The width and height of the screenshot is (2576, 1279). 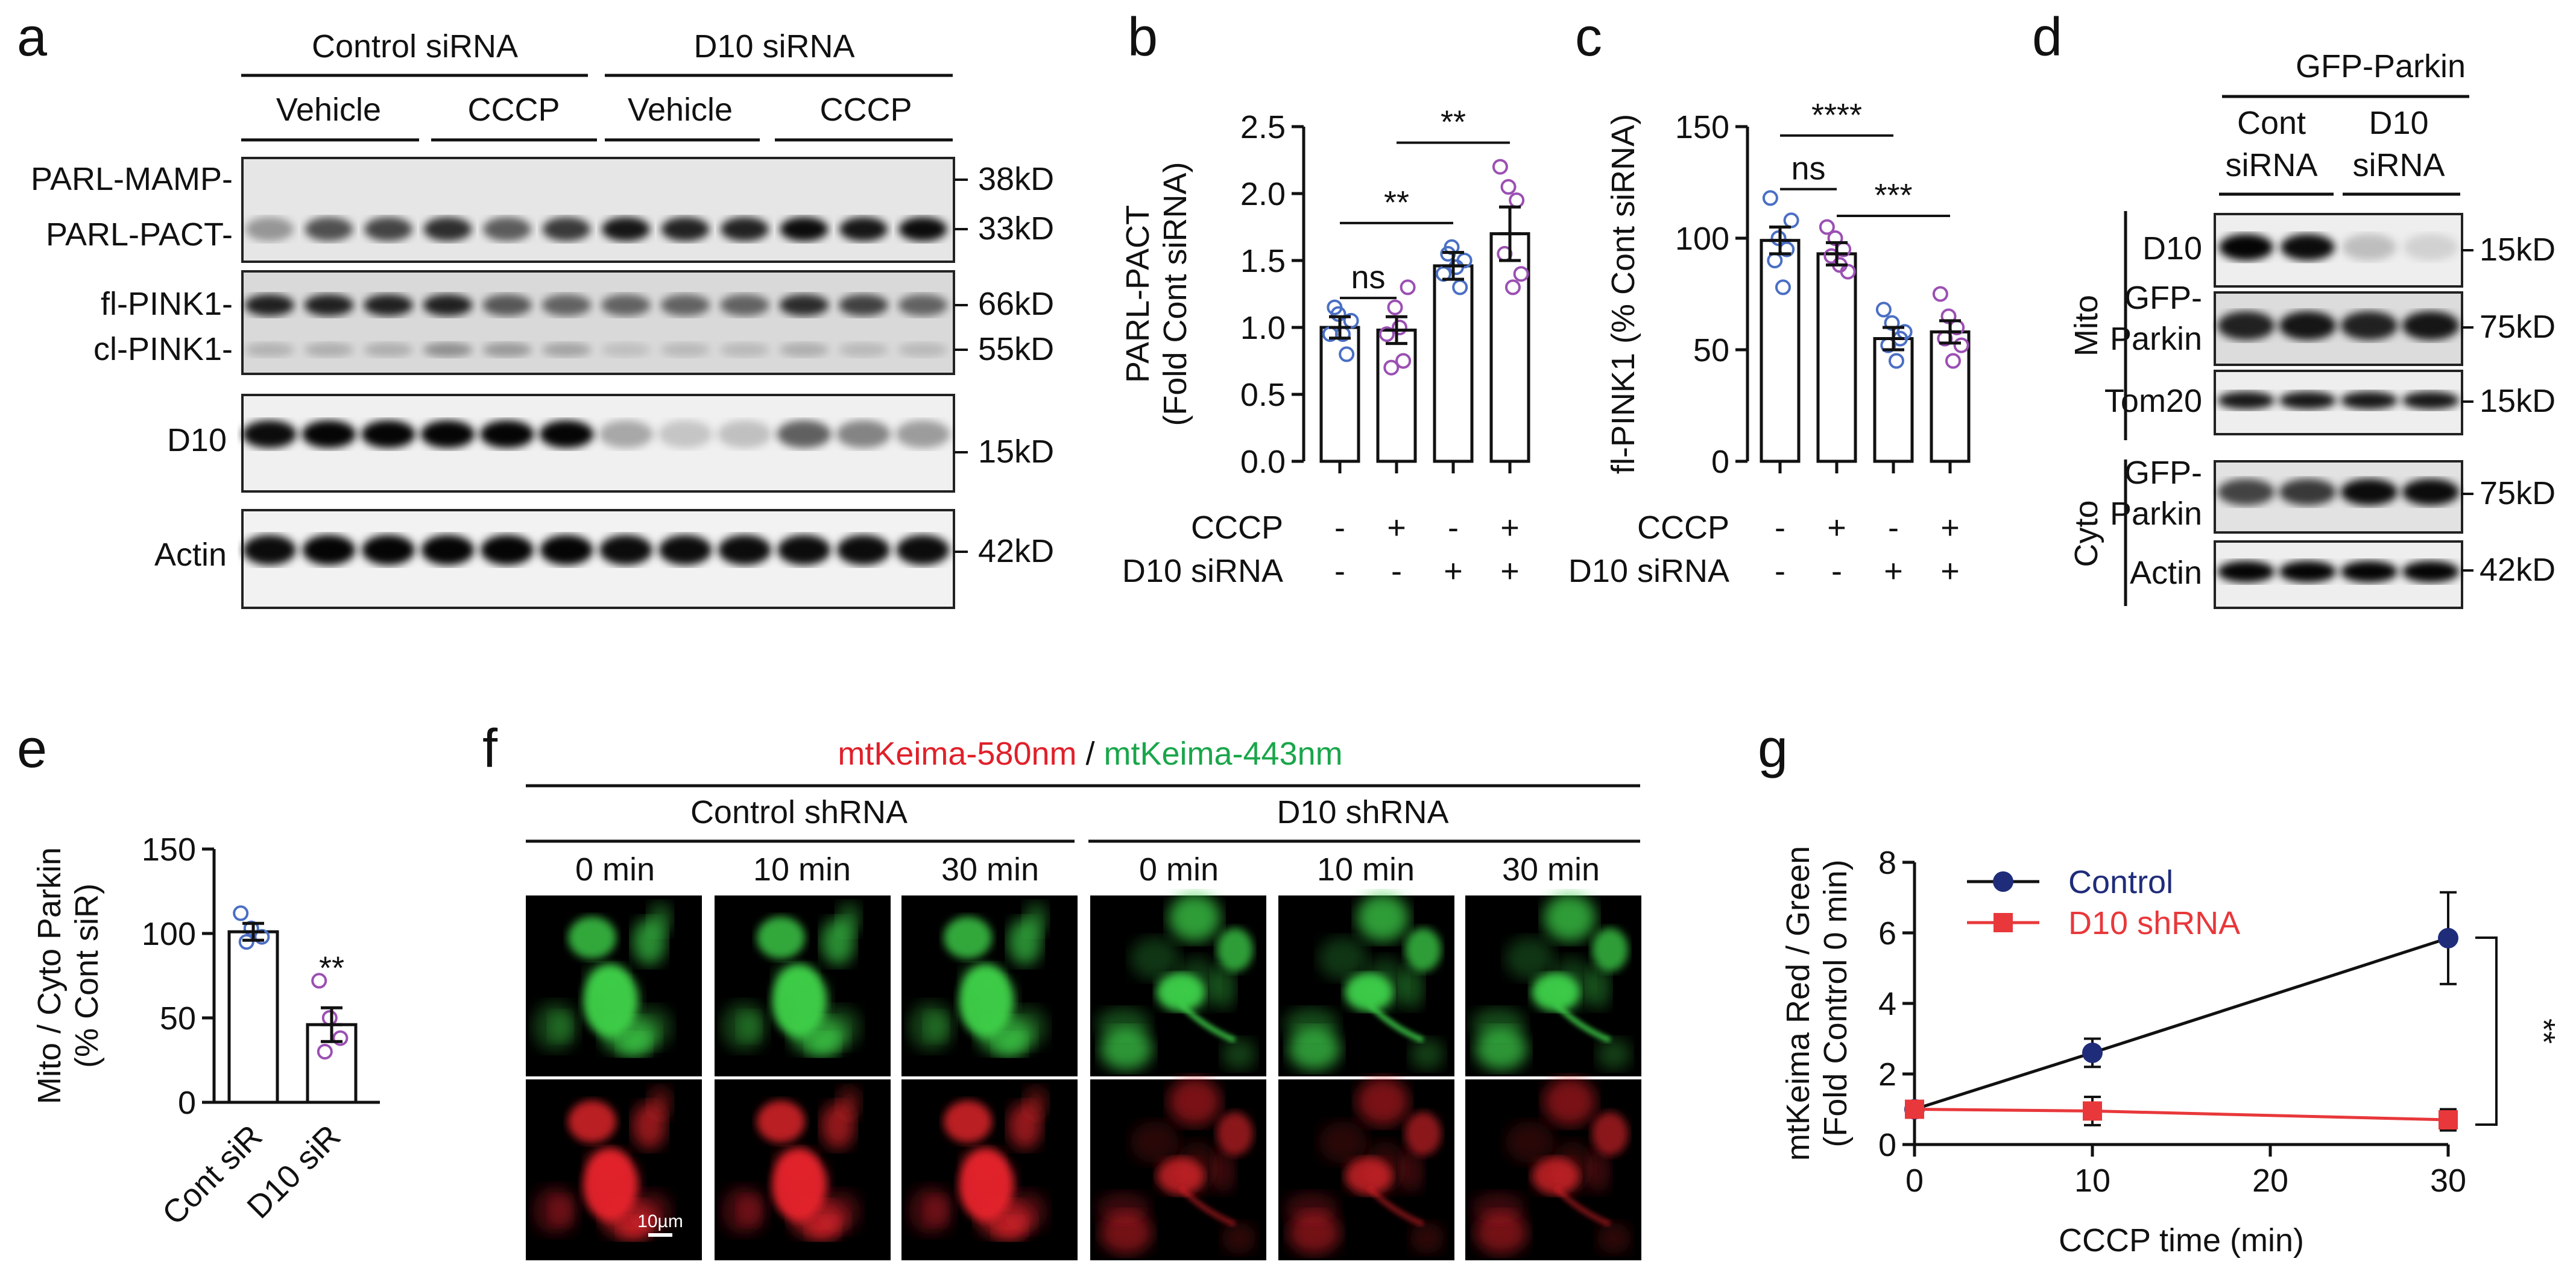 I want to click on blot-d-section-cyto: Cyto, so click(x=2086, y=533).